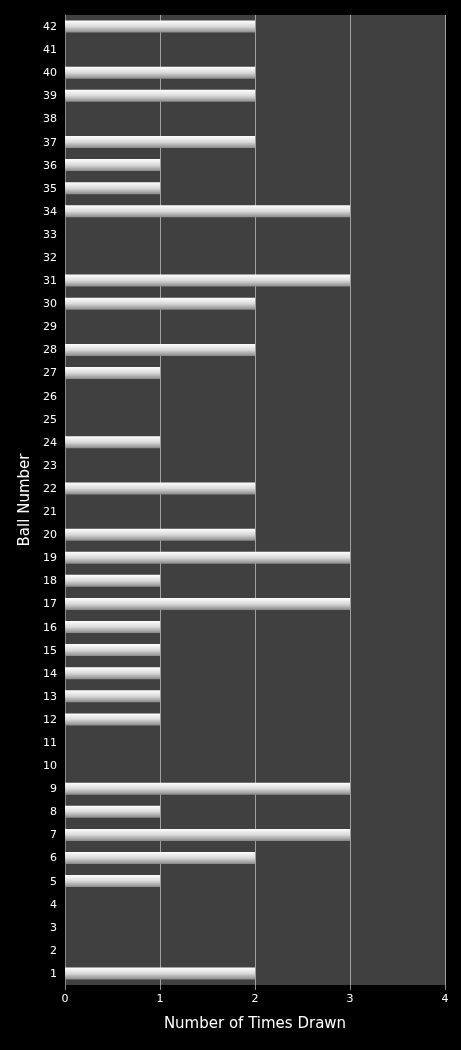  I want to click on y-tick-label: 35, so click(50, 188).